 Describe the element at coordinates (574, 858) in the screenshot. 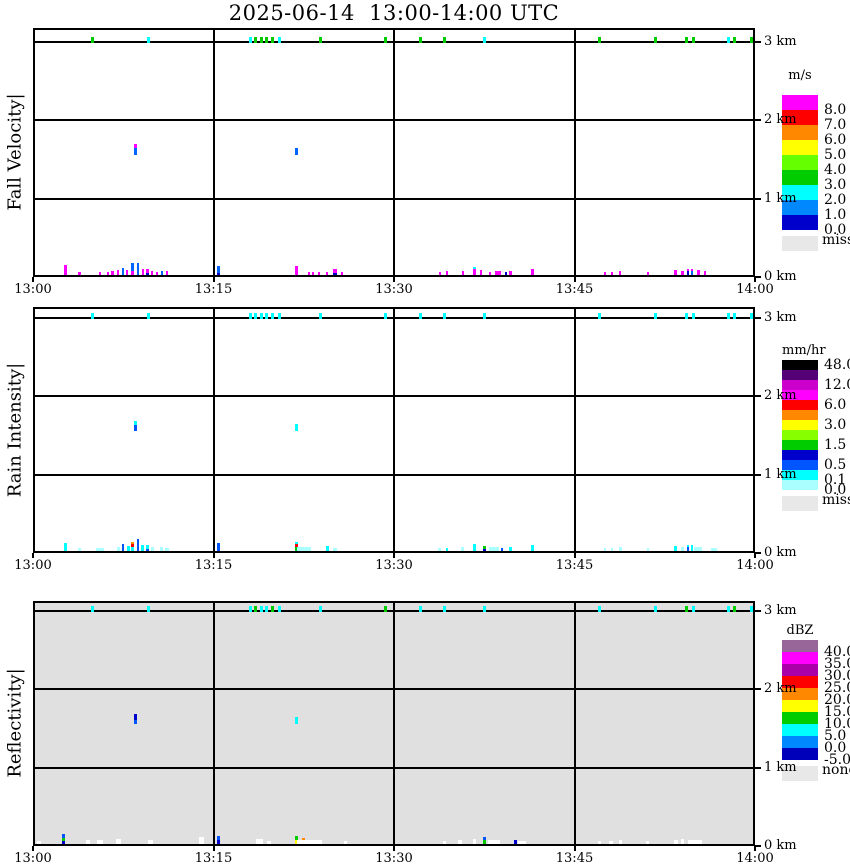

I see `x-tick-label: 13:45` at that location.